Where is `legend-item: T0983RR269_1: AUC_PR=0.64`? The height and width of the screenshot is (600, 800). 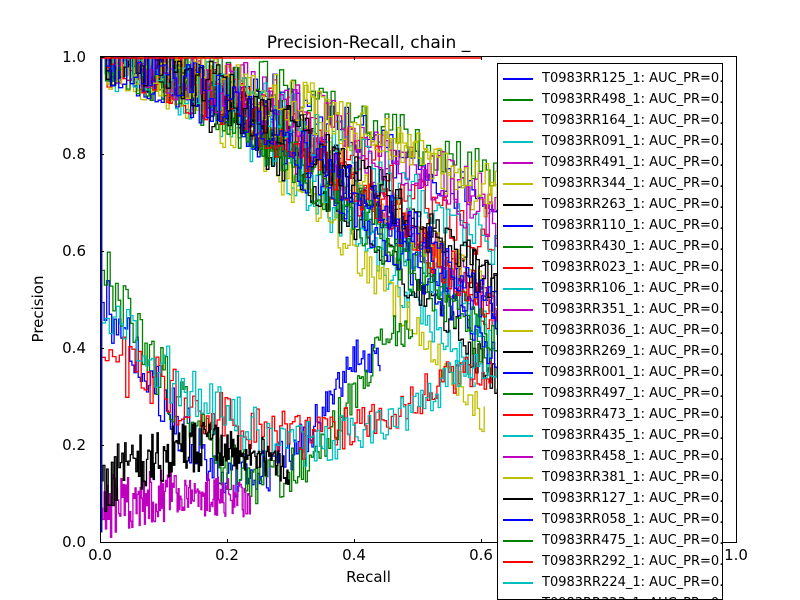
legend-item: T0983RR269_1: AUC_PR=0.64 is located at coordinates (612, 351).